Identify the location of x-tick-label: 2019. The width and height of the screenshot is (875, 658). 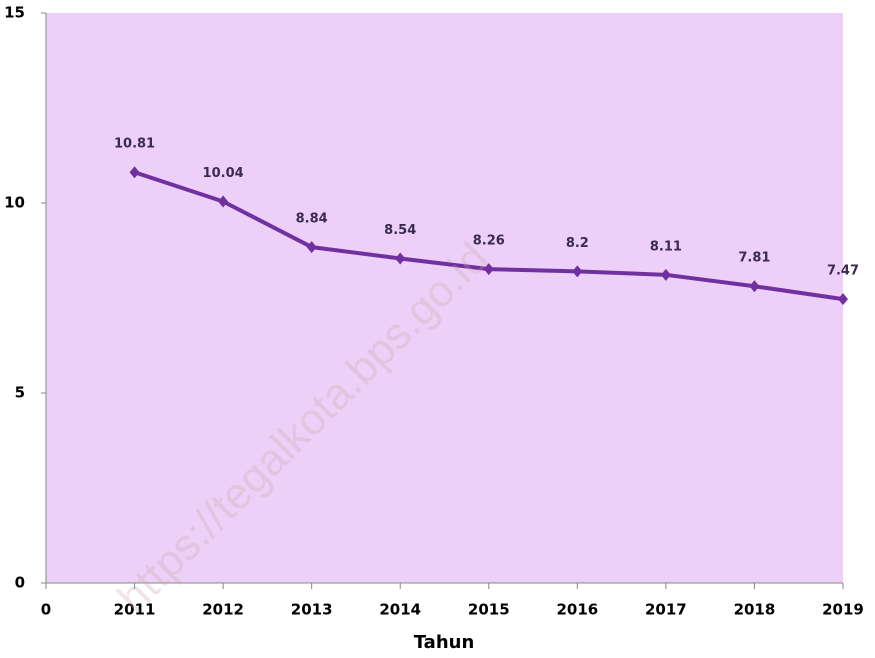
(843, 610).